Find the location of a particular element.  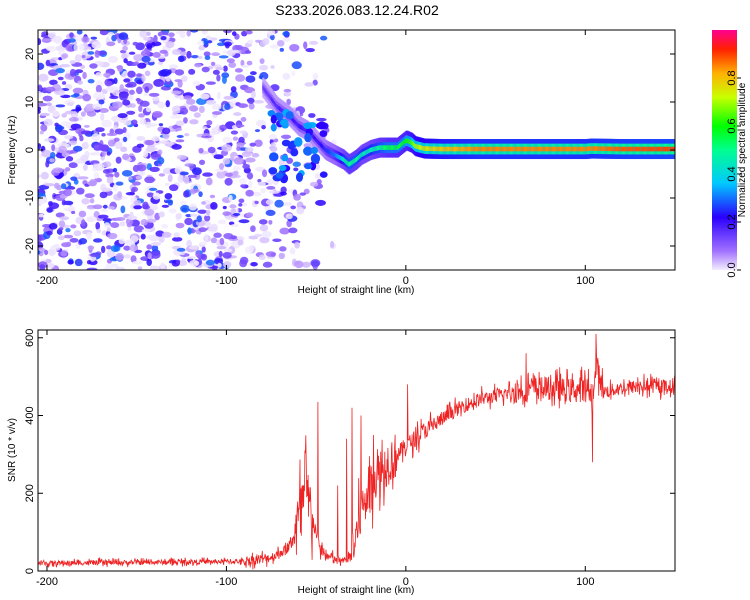

spectrogram-xtick-label: 0 is located at coordinates (406, 281).